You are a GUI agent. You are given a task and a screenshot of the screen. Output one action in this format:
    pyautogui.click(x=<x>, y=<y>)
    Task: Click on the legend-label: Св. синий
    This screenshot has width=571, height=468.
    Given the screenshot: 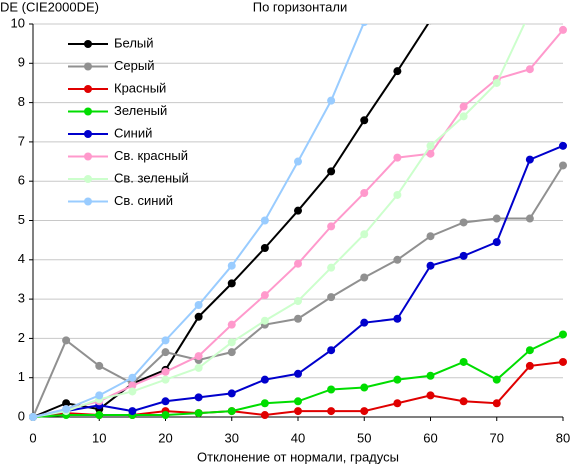 What is the action you would take?
    pyautogui.click(x=143, y=200)
    